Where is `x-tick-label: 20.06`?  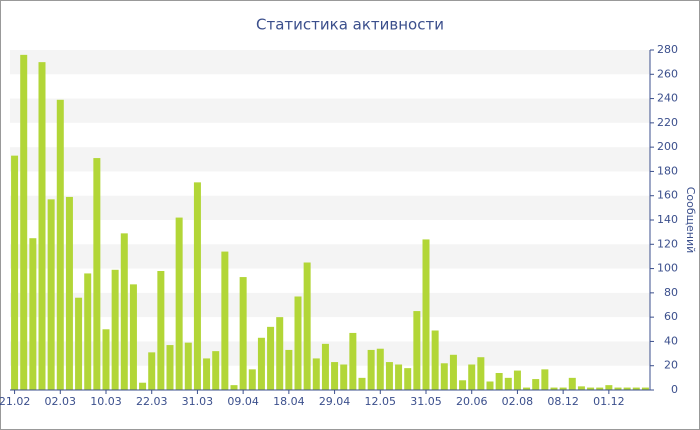
x-tick-label: 20.06 is located at coordinates (472, 401).